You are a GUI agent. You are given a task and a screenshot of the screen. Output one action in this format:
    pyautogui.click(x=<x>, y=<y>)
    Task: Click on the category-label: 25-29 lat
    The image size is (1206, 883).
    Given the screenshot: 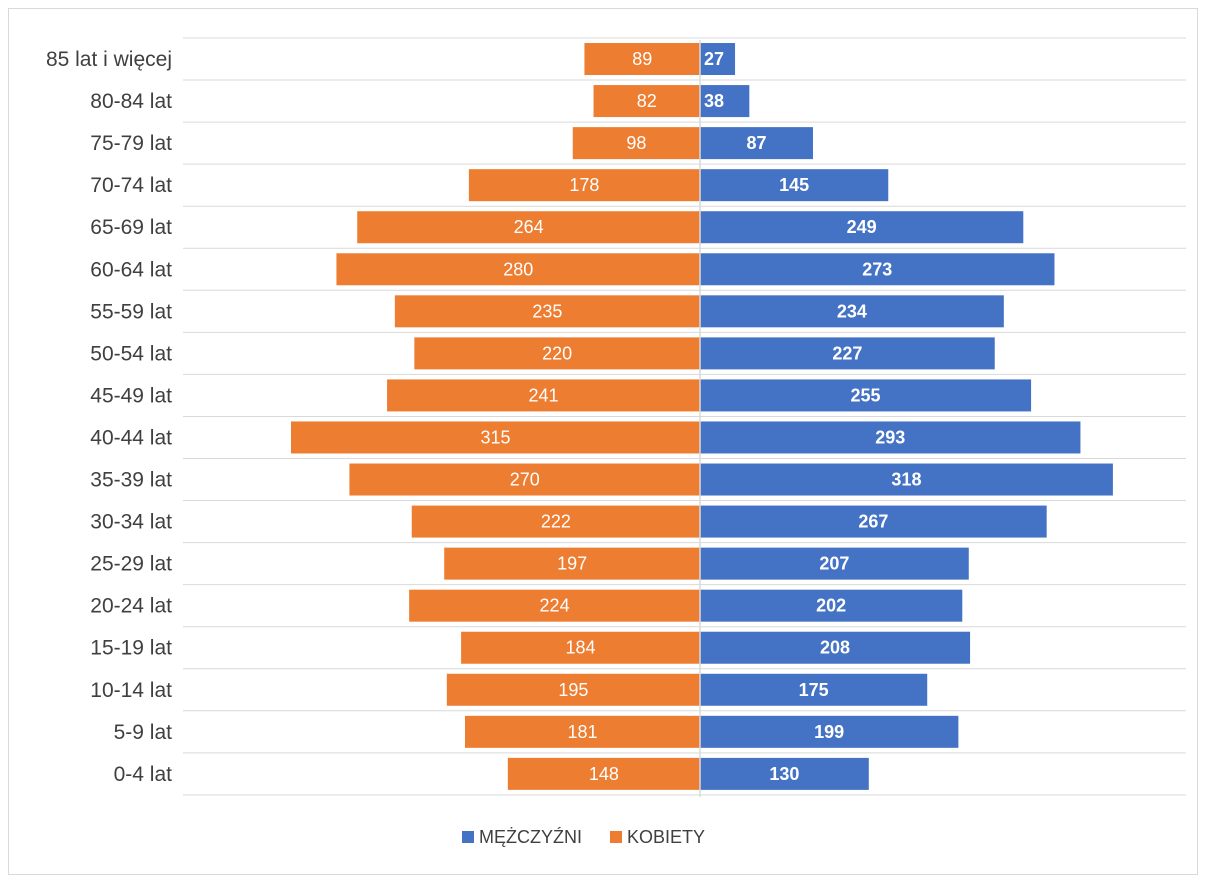 What is the action you would take?
    pyautogui.click(x=131, y=564)
    